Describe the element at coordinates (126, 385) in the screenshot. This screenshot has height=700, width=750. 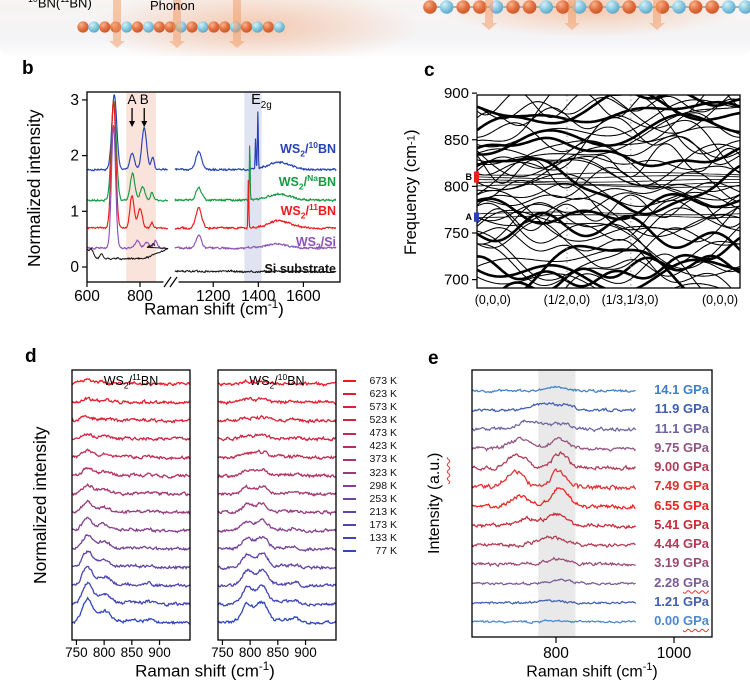
I see `figure-element: 2` at that location.